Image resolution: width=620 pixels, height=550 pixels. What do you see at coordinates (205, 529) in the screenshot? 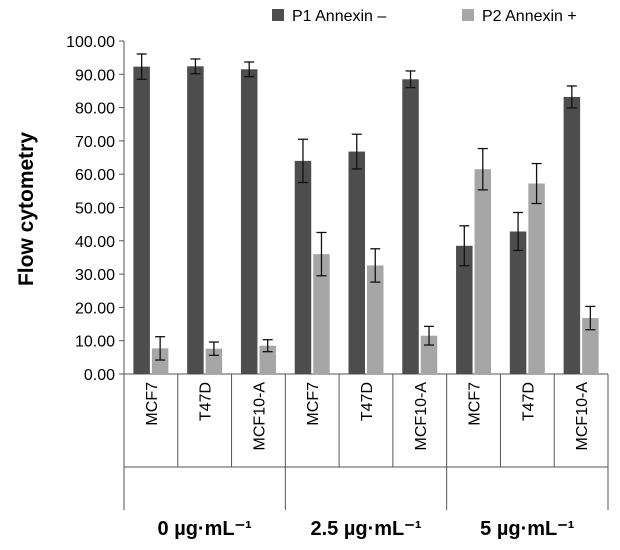
I see `group-label: 0 µg·mL⁻¹` at bounding box center [205, 529].